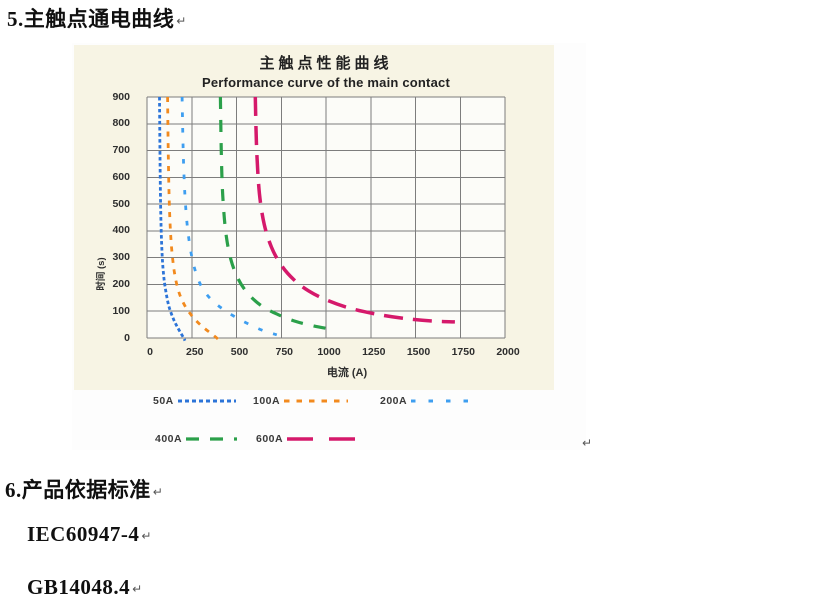  Describe the element at coordinates (101, 274) in the screenshot. I see `y-axis-label: 时间 (s)` at that location.